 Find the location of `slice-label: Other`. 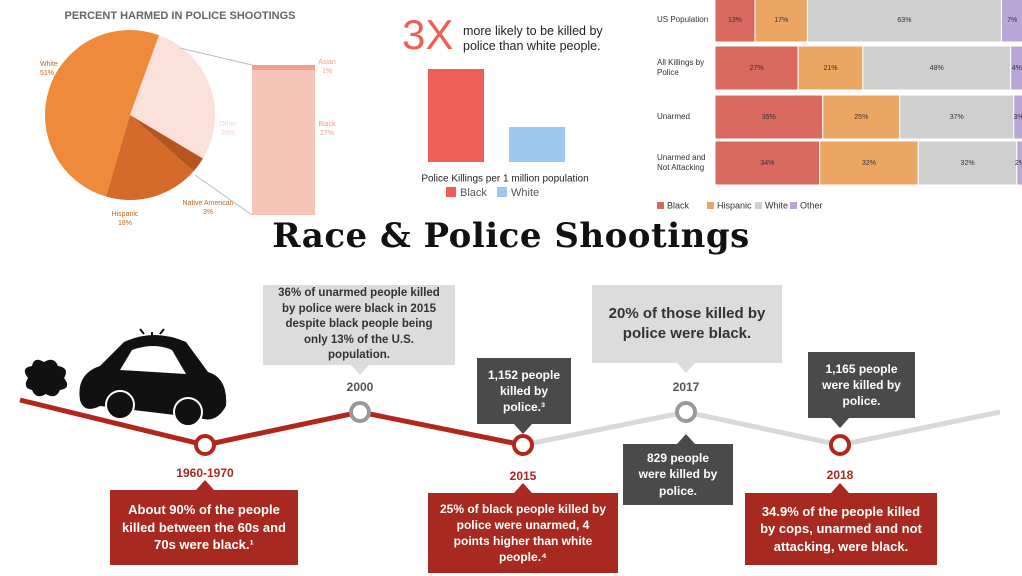

slice-label: Other is located at coordinates (228, 124).